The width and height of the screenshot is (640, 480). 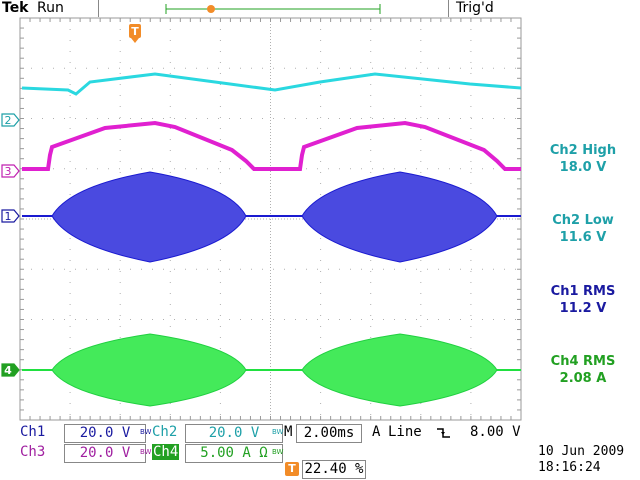 I want to click on trigger-position-marker: T, so click(x=135, y=33).